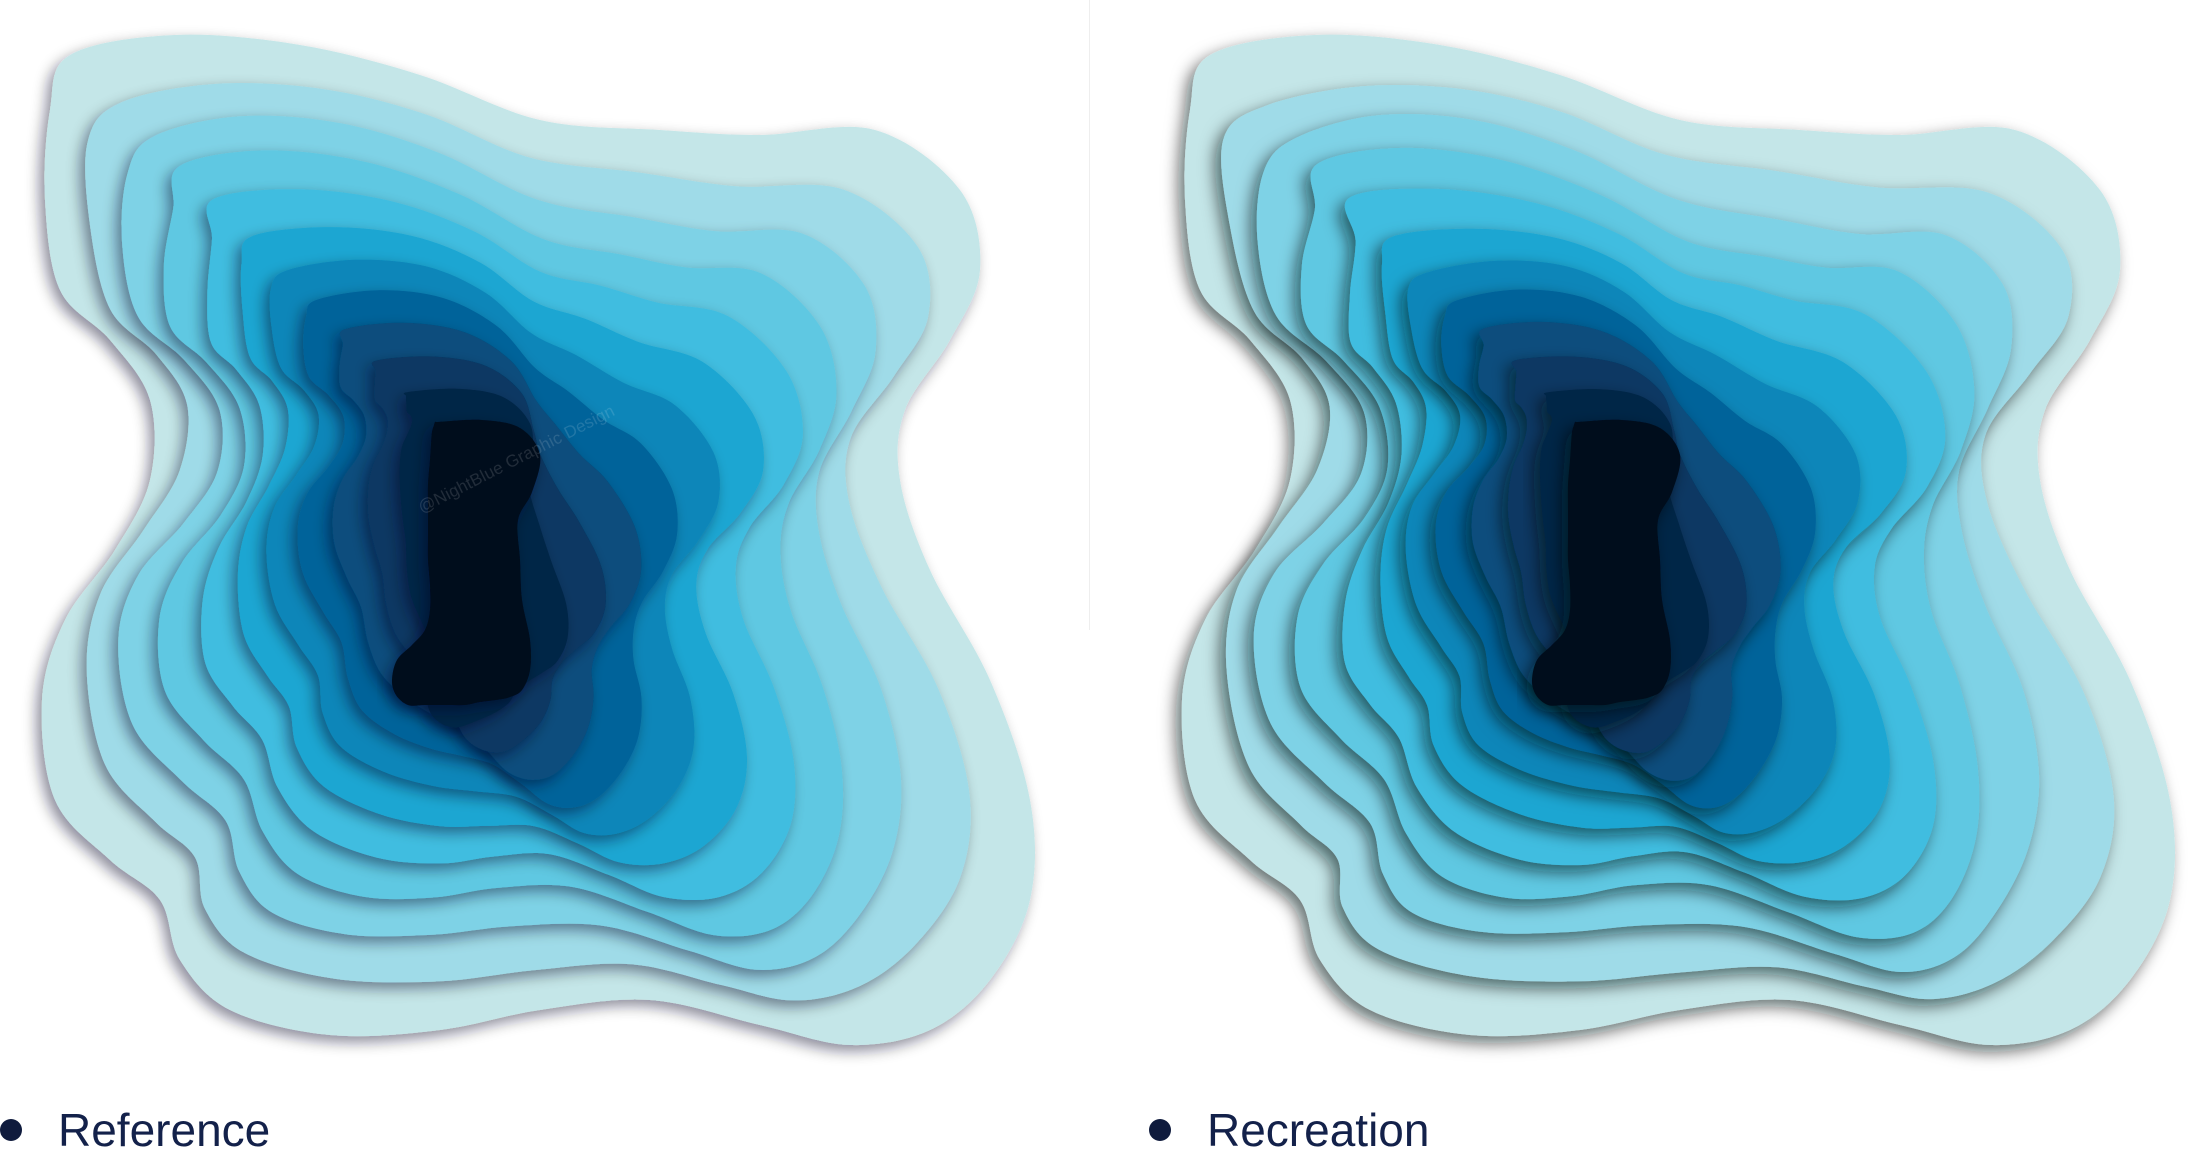 Image resolution: width=2192 pixels, height=1156 pixels. Describe the element at coordinates (1089, 315) in the screenshot. I see `reference-frame-edge` at that location.